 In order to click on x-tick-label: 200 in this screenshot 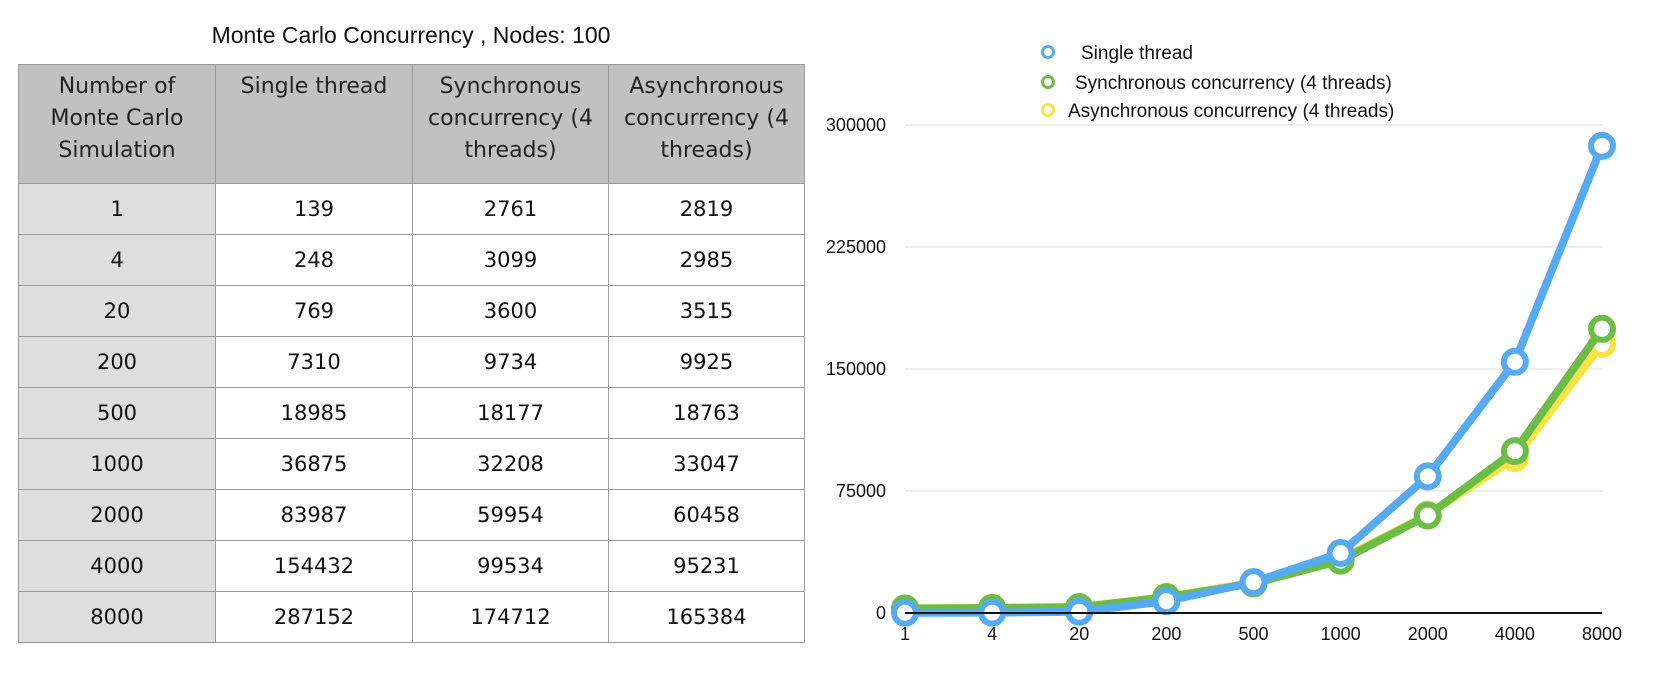, I will do `click(1166, 634)`.